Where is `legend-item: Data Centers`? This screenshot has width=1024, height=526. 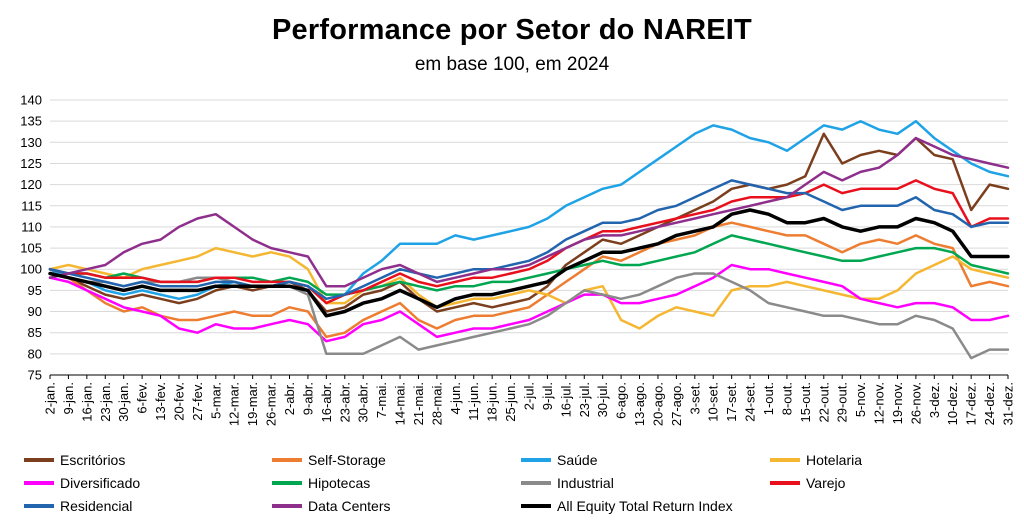
legend-item: Data Centers is located at coordinates (331, 506).